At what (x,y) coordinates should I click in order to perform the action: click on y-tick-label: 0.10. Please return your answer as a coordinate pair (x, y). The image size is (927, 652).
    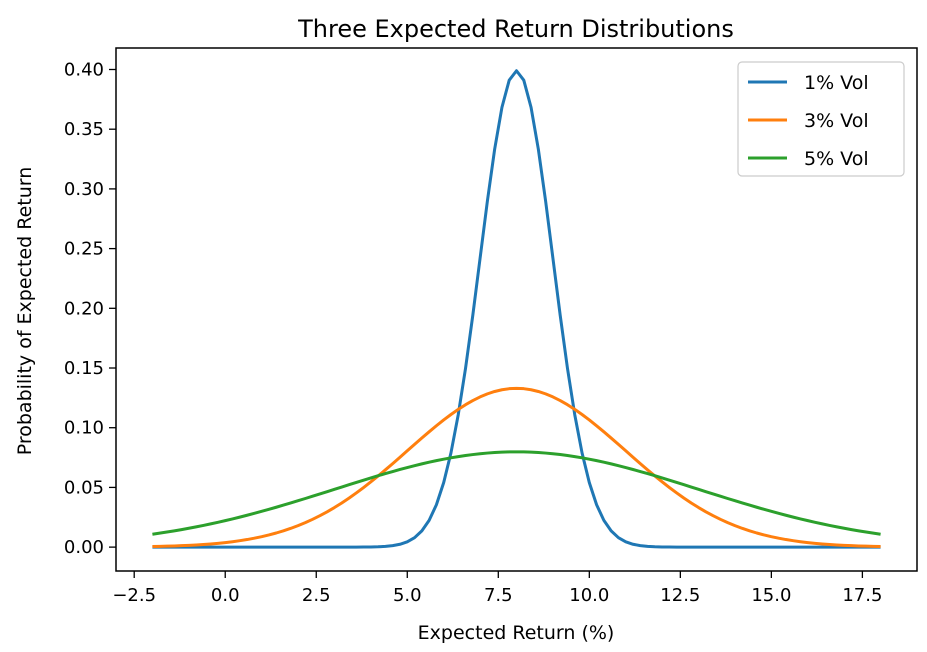
    Looking at the image, I should click on (84, 428).